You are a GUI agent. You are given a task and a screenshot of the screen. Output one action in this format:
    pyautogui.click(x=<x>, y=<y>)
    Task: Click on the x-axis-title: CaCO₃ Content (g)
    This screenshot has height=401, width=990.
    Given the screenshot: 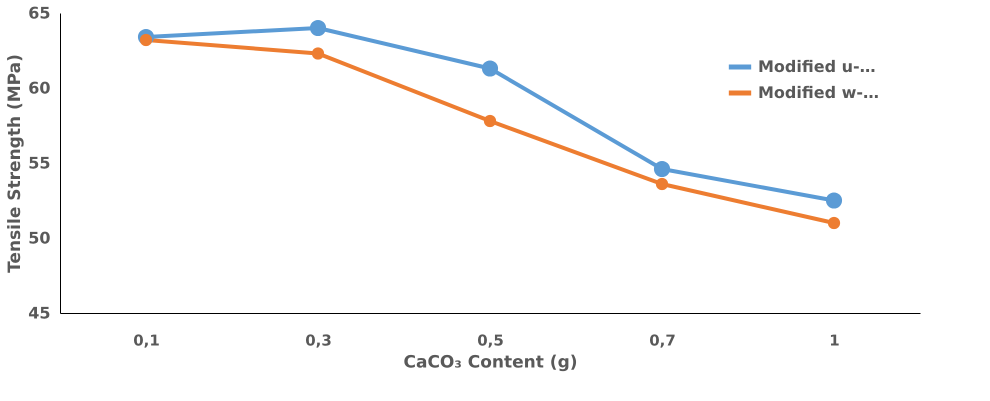 What is the action you would take?
    pyautogui.click(x=490, y=362)
    